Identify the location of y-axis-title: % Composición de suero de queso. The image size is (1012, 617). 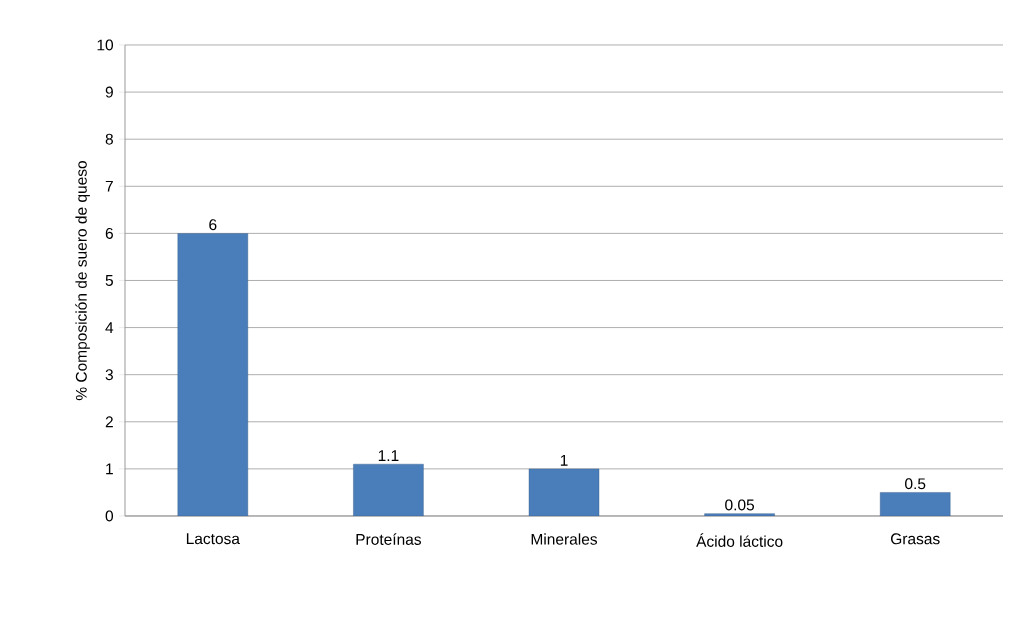
(82, 280).